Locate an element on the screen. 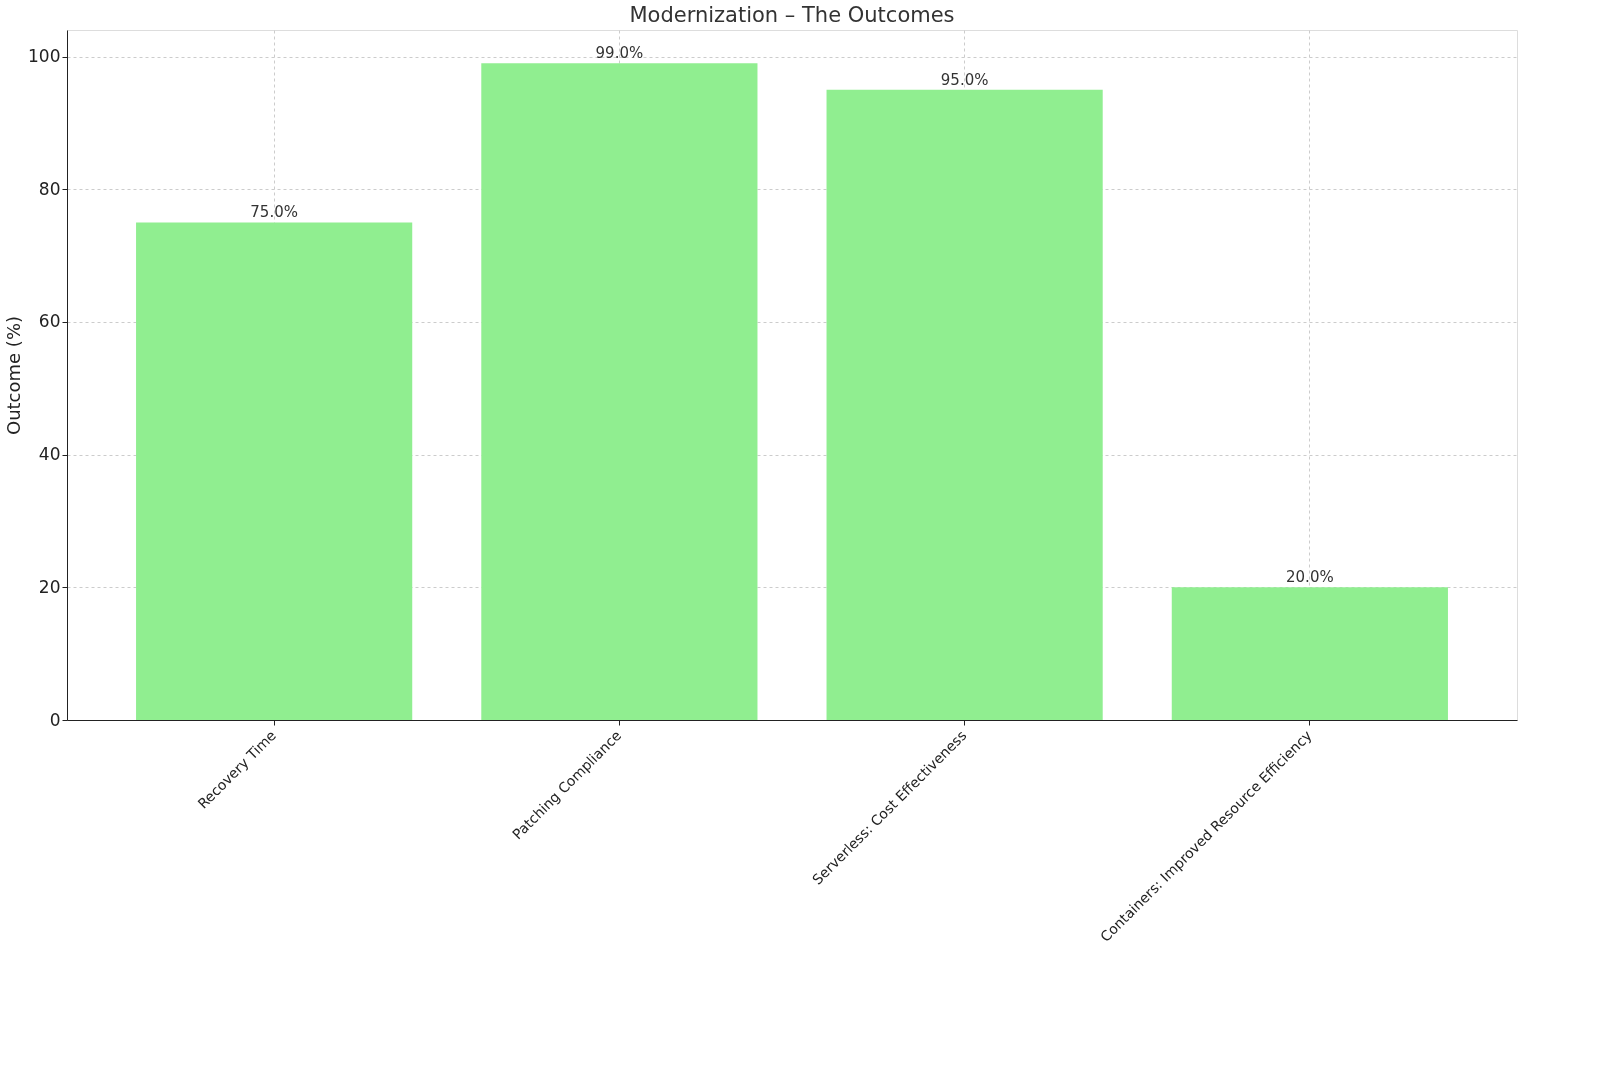 Image resolution: width=1613 pixels, height=1076 pixels. data-label: 95.0% is located at coordinates (964, 79).